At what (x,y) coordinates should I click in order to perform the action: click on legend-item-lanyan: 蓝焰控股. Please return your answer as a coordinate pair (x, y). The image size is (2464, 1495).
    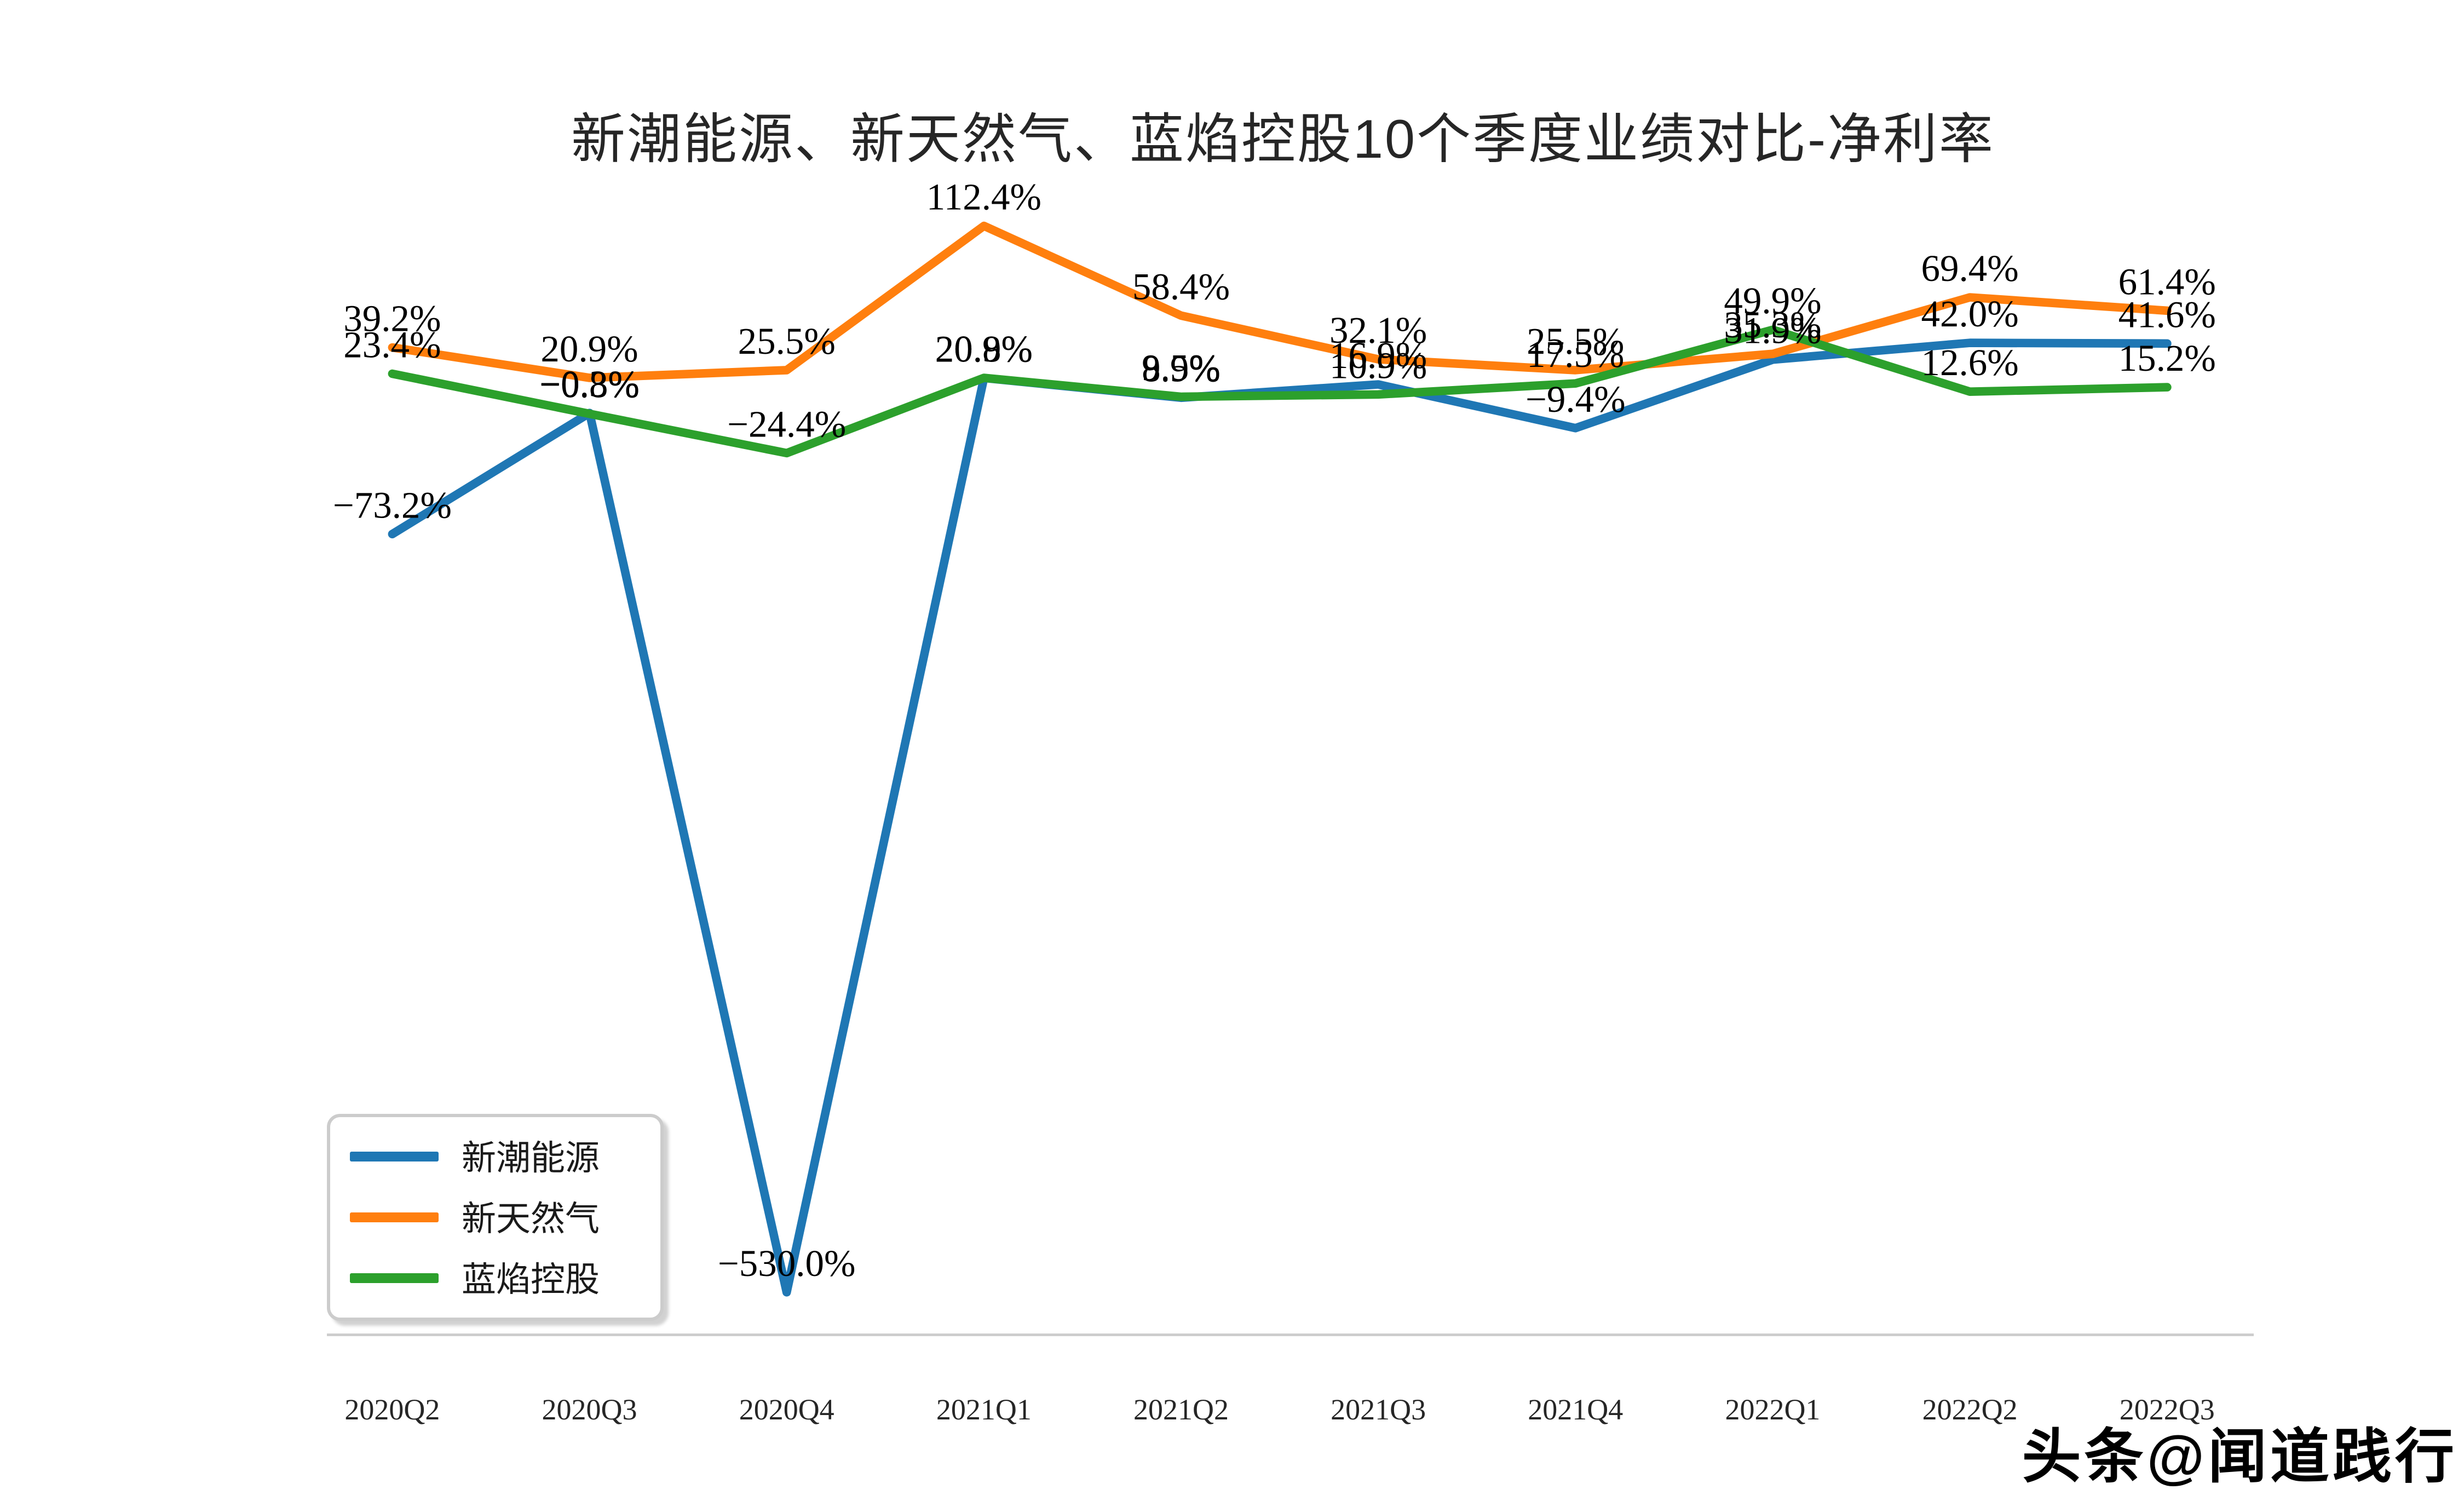
    Looking at the image, I should click on (495, 1277).